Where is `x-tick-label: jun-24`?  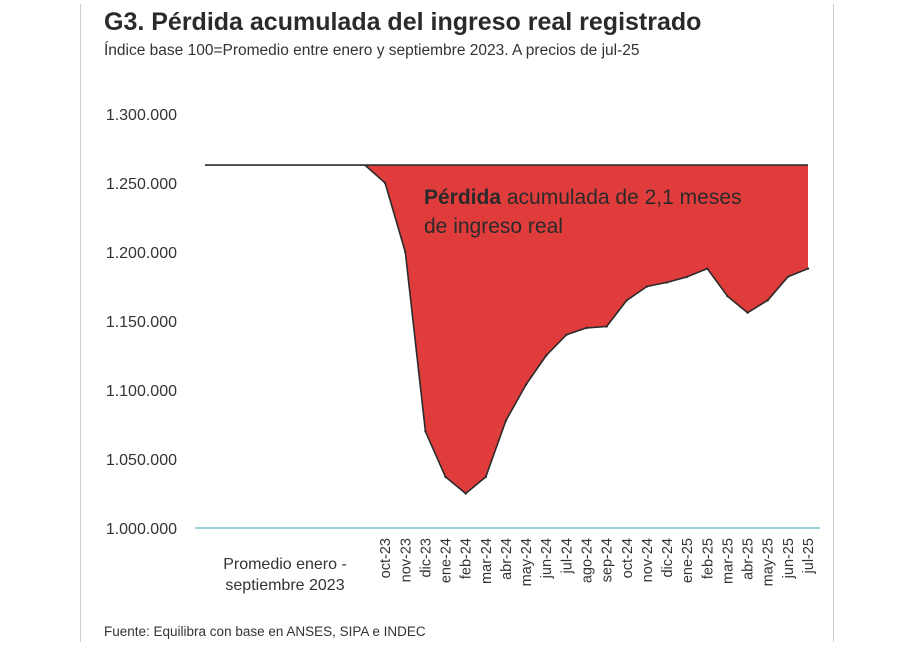
x-tick-label: jun-24 is located at coordinates (547, 558).